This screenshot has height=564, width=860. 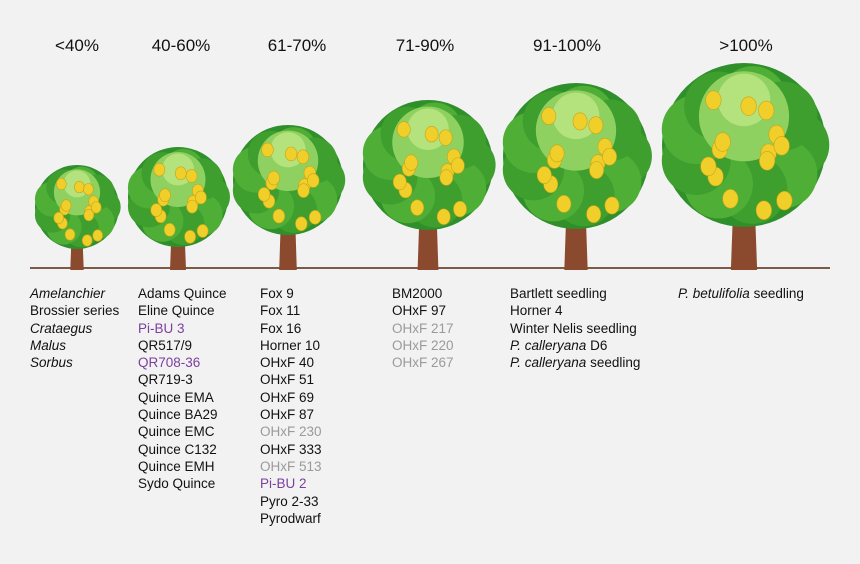 I want to click on column-heading: 40-60%, so click(x=181, y=45).